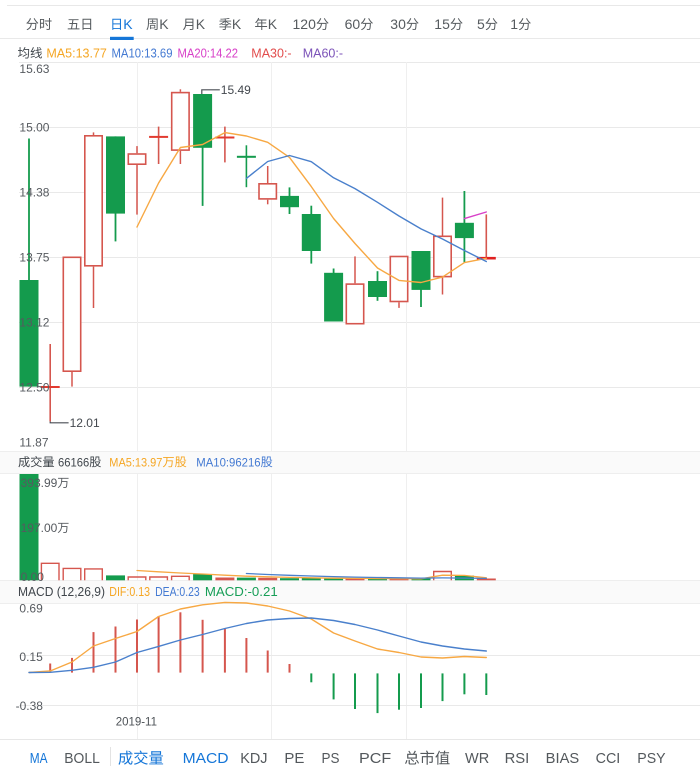 The width and height of the screenshot is (700, 771). I want to click on svg-text: 15.49, so click(236, 90).